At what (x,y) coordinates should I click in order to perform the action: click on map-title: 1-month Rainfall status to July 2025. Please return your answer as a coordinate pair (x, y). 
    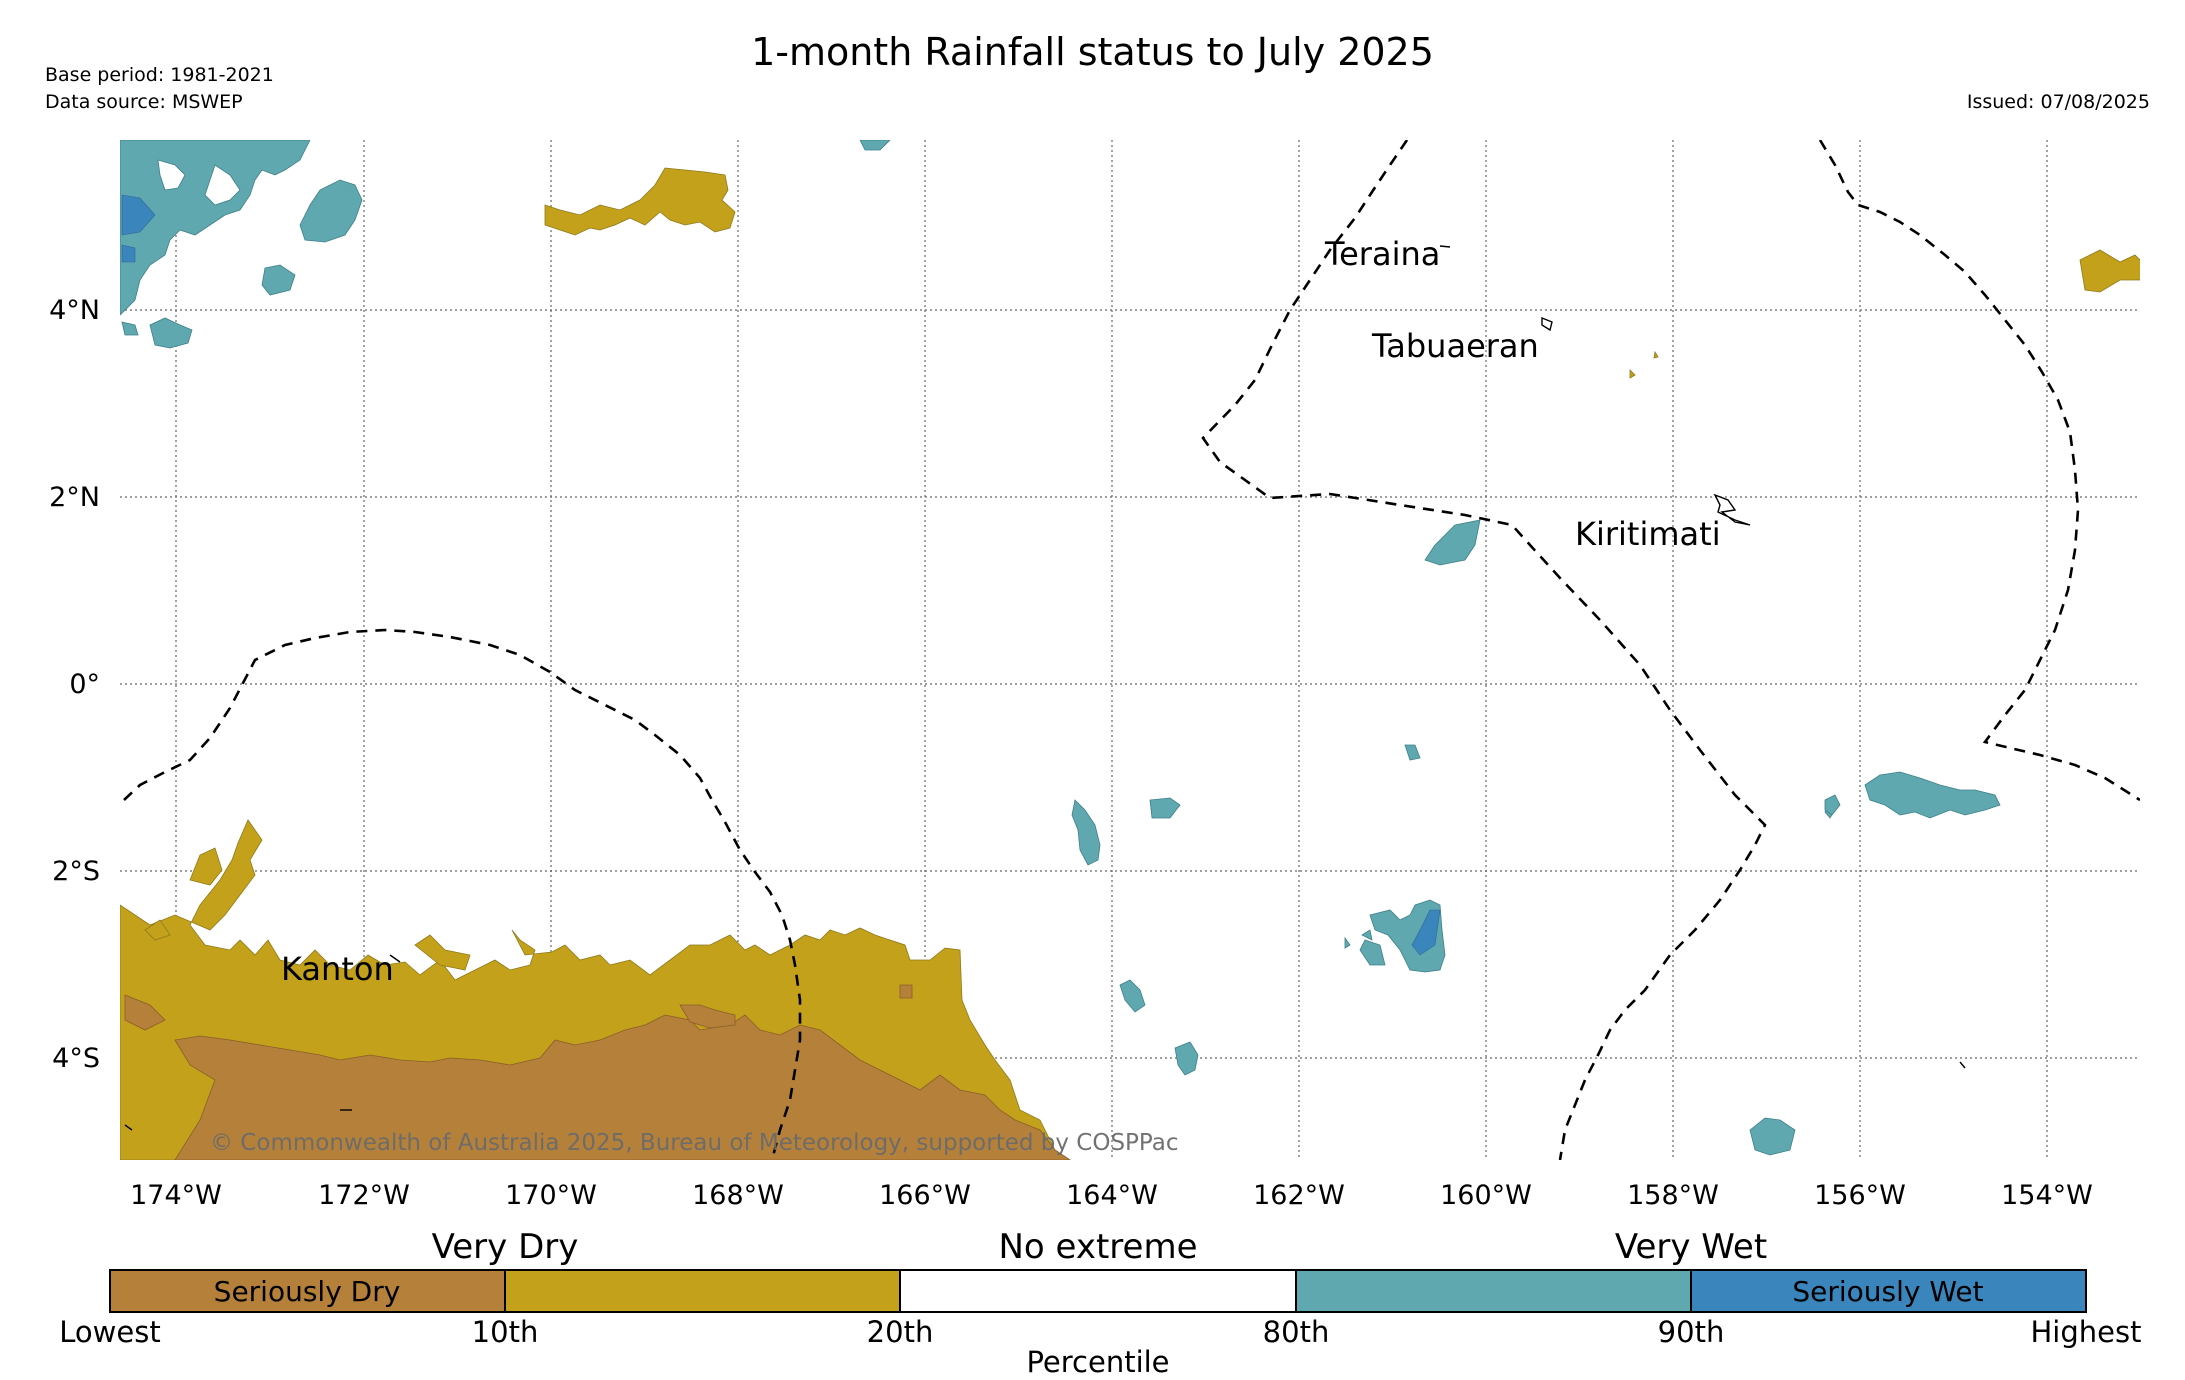
    Looking at the image, I should click on (1092, 52).